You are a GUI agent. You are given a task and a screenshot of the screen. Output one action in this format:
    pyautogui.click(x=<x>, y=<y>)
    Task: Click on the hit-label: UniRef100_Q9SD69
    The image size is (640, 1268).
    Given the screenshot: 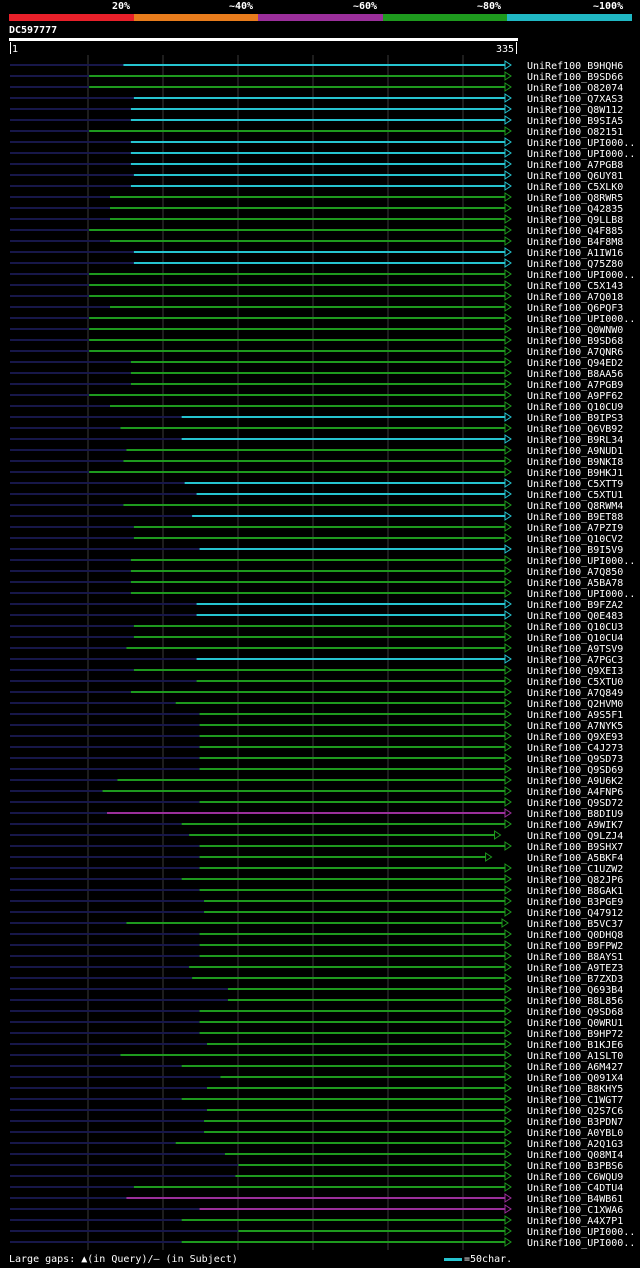 What is the action you would take?
    pyautogui.click(x=575, y=770)
    